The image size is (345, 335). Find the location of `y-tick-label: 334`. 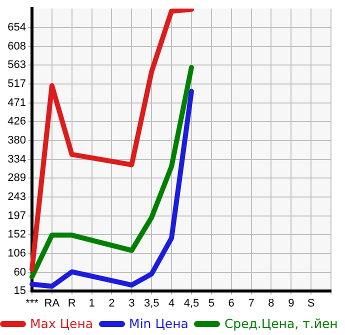

y-tick-label: 334 is located at coordinates (17, 159).